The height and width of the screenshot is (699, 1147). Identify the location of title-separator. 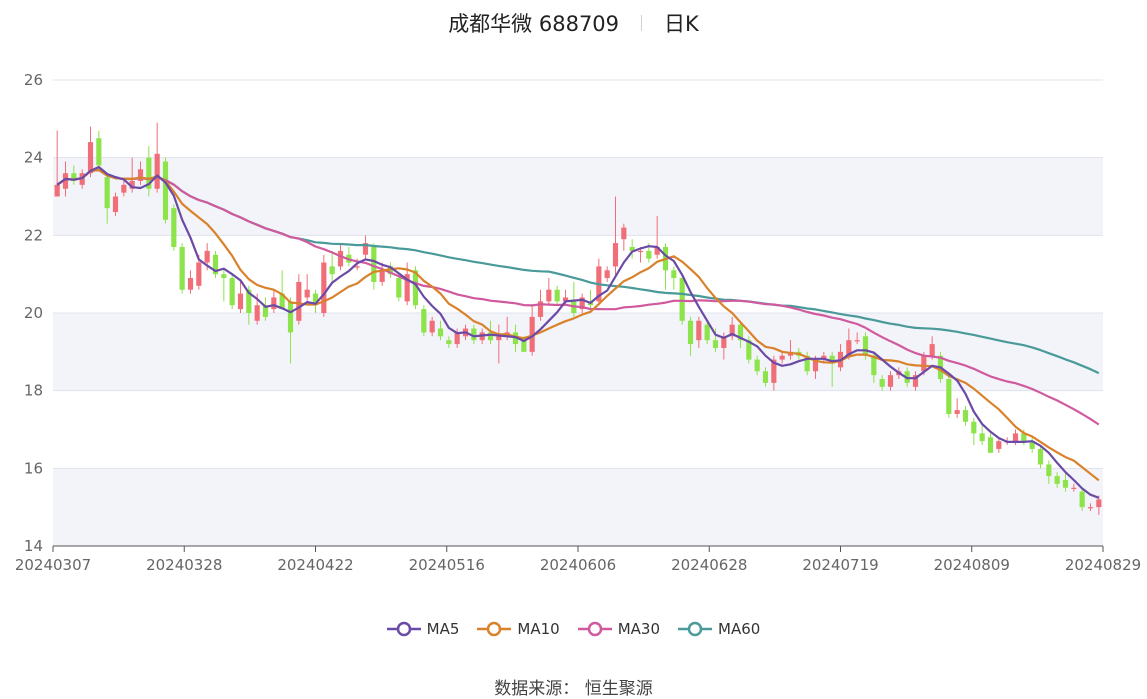
(642, 23).